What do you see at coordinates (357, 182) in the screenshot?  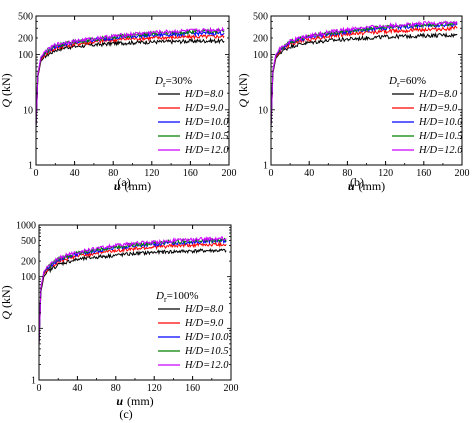 I see `panel-label: (b)` at bounding box center [357, 182].